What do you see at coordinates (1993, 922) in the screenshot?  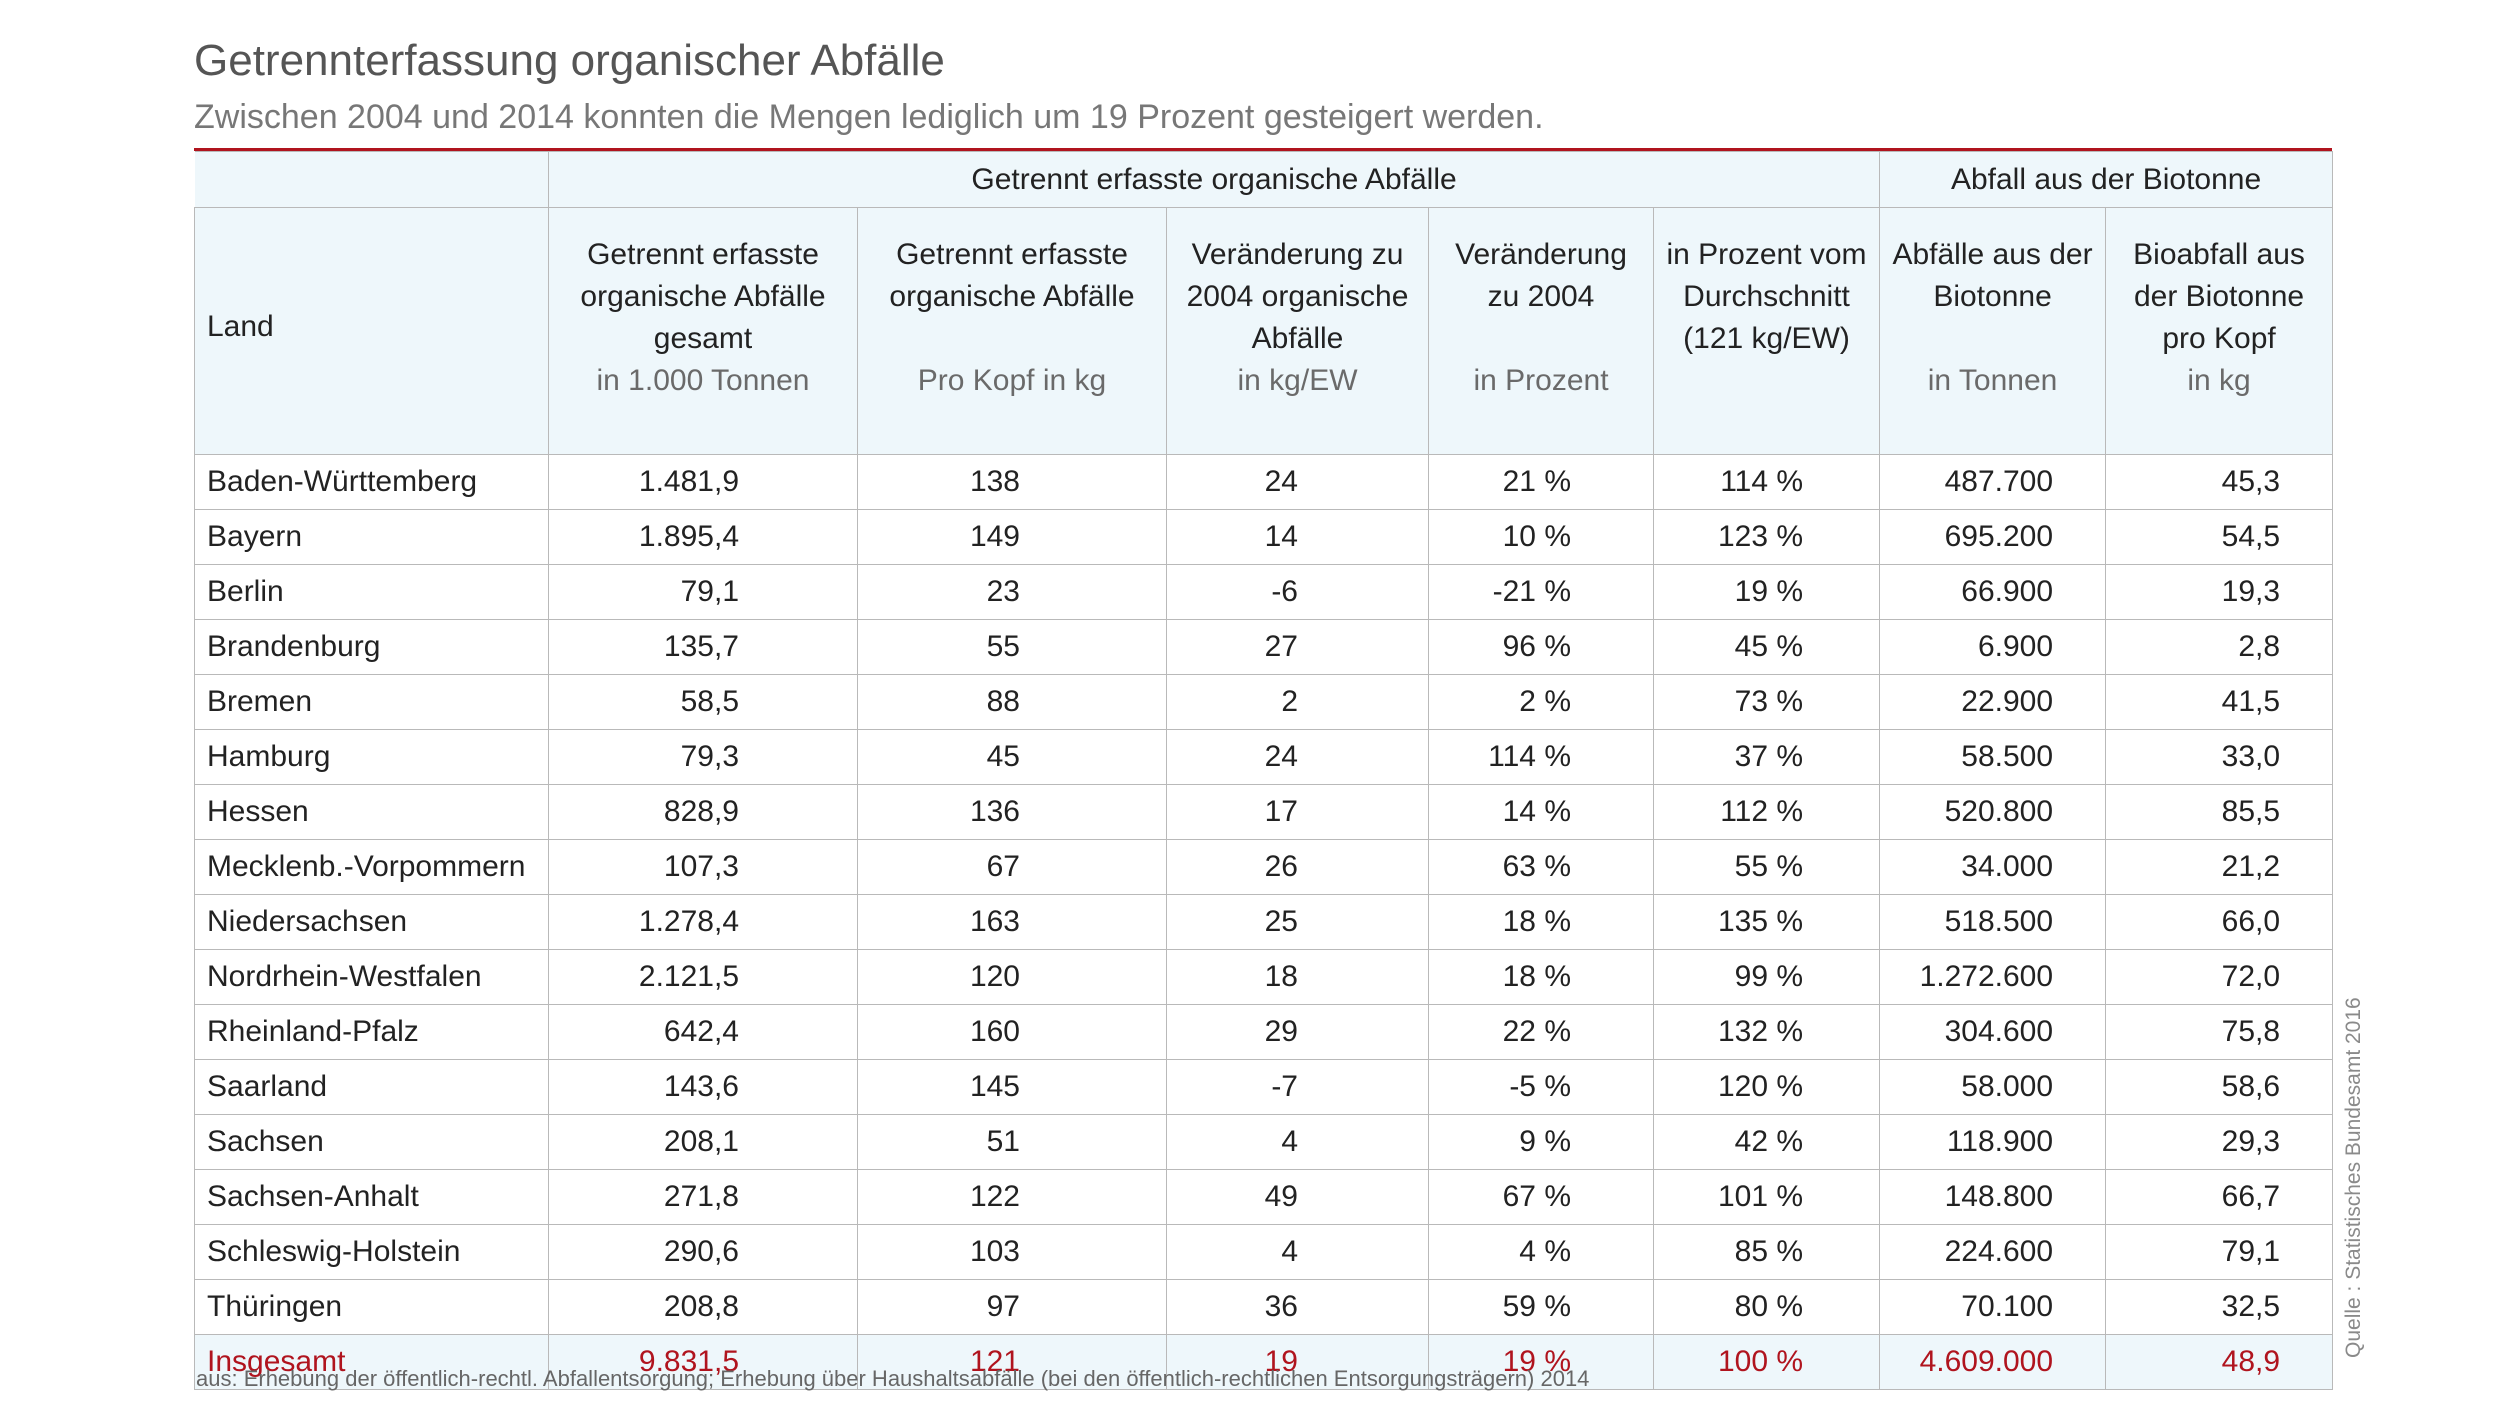 I see `cell-biotonne-tonnes: 518.500` at bounding box center [1993, 922].